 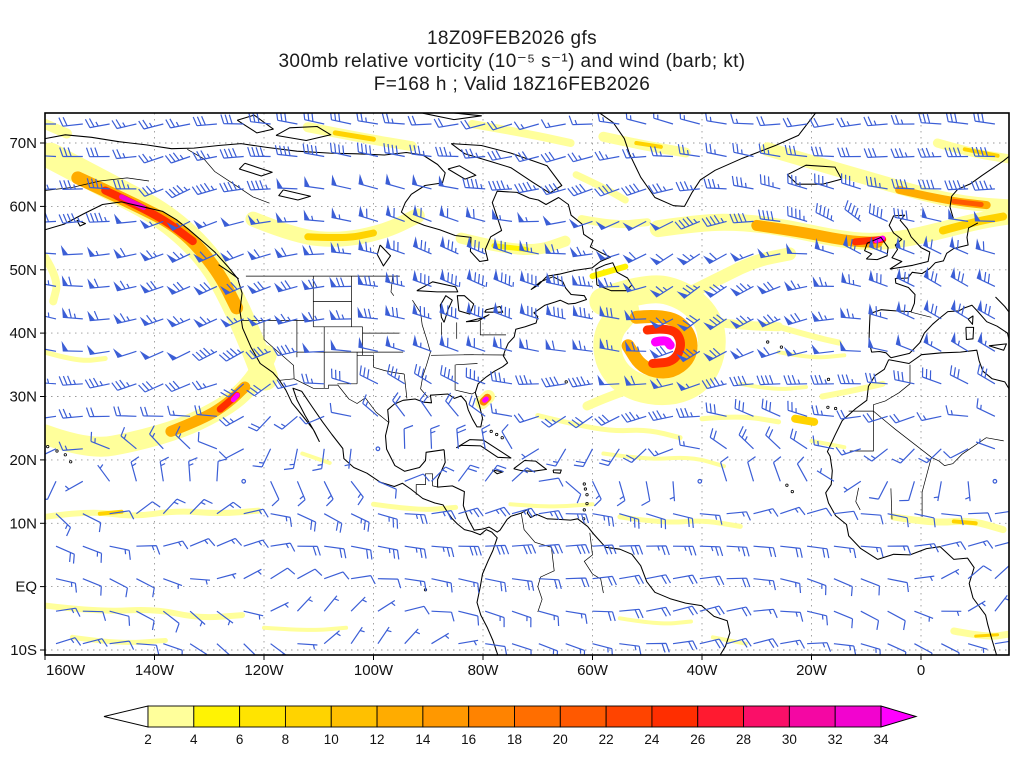 I want to click on colorbar-tick-label: 14, so click(x=423, y=739).